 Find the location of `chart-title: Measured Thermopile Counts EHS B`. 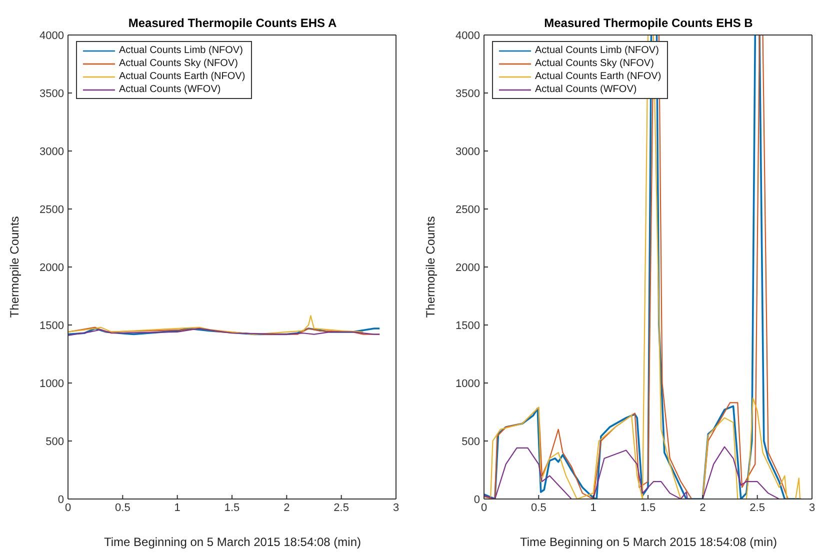

chart-title: Measured Thermopile Counts EHS B is located at coordinates (648, 23).